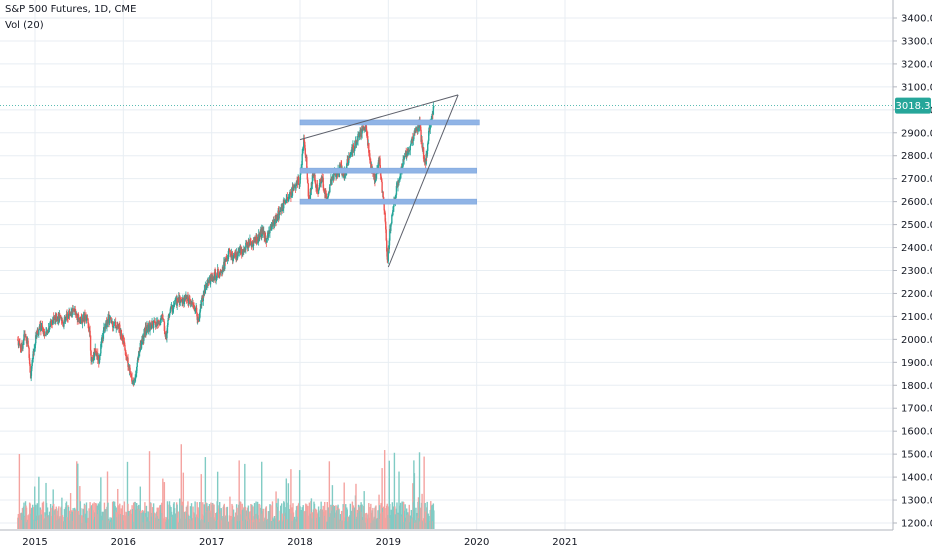 This screenshot has width=932, height=550. What do you see at coordinates (916, 64) in the screenshot?
I see `y-tick-label: 3200.0` at bounding box center [916, 64].